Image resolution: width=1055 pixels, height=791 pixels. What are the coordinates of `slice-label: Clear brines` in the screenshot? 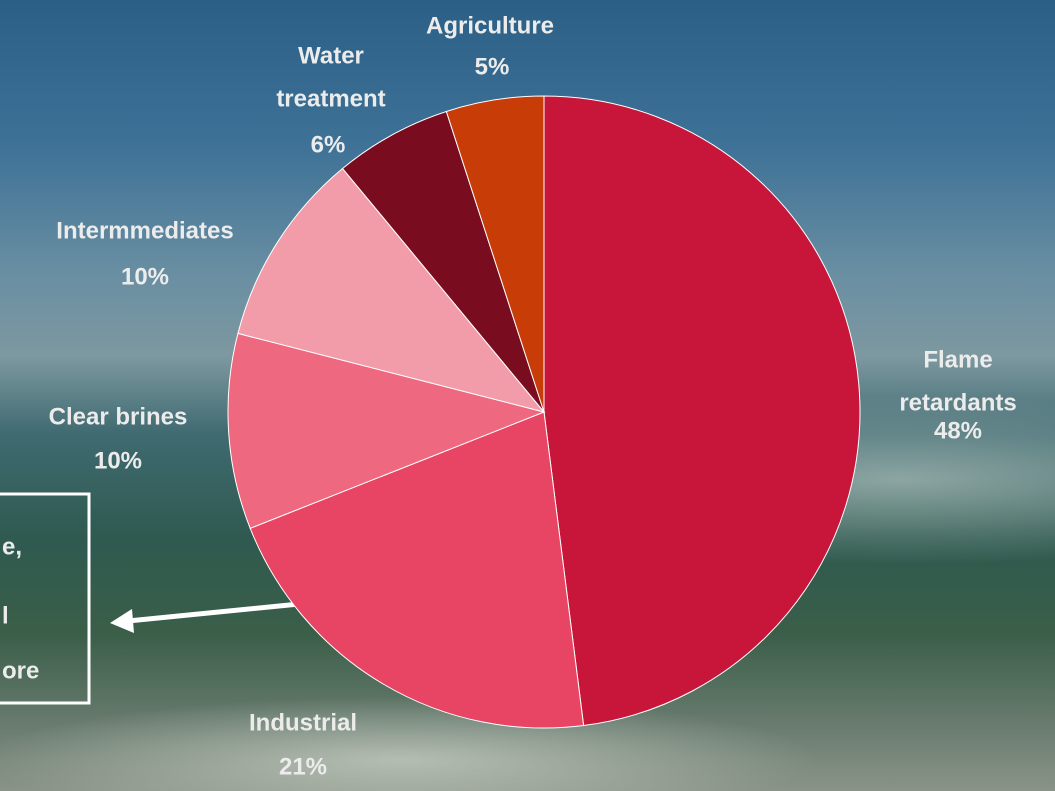 It's located at (118, 416).